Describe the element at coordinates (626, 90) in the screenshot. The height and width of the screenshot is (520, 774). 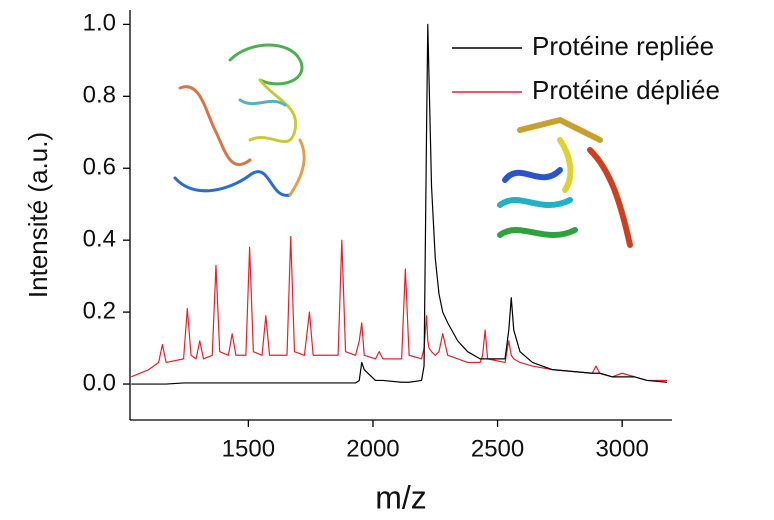
I see `legend-label: Protéine dépliée` at that location.